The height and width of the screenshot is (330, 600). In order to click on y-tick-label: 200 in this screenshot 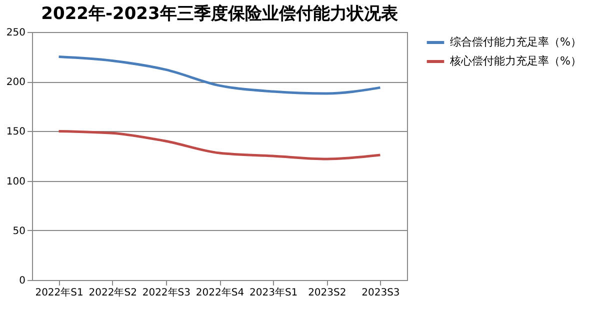, I will do `click(16, 82)`.